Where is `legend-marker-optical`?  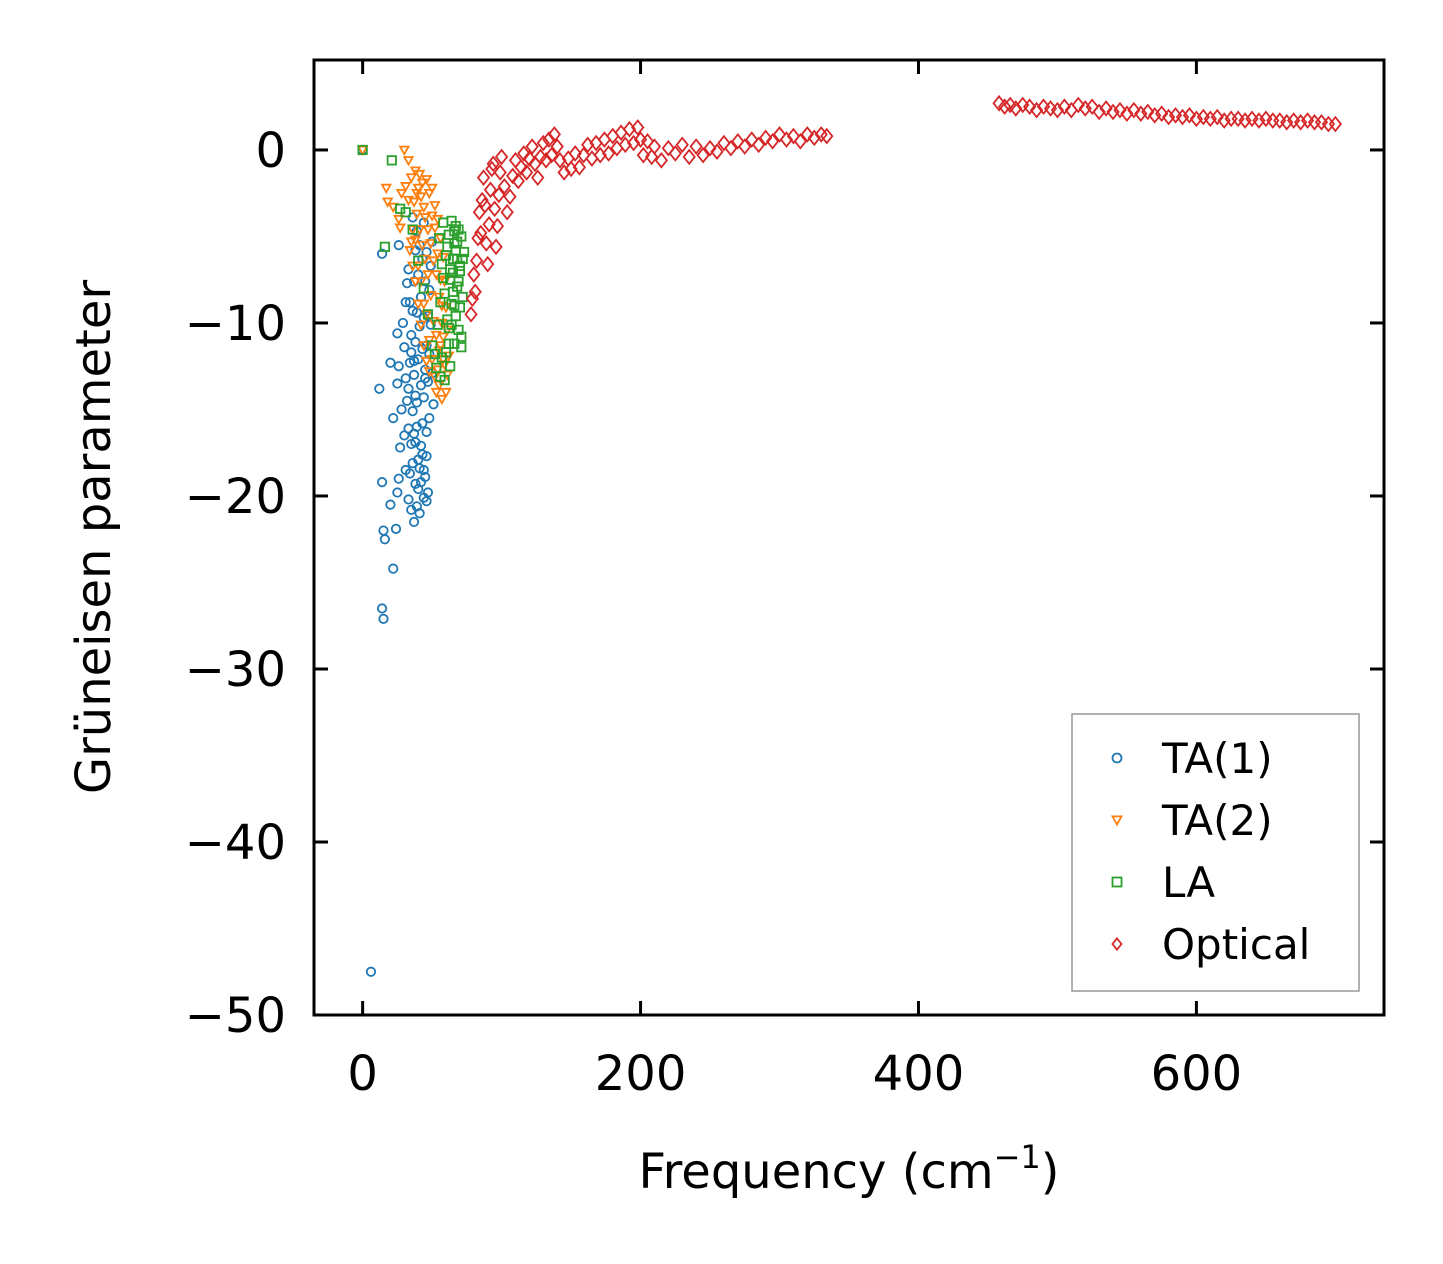
legend-marker-optical is located at coordinates (1117, 944).